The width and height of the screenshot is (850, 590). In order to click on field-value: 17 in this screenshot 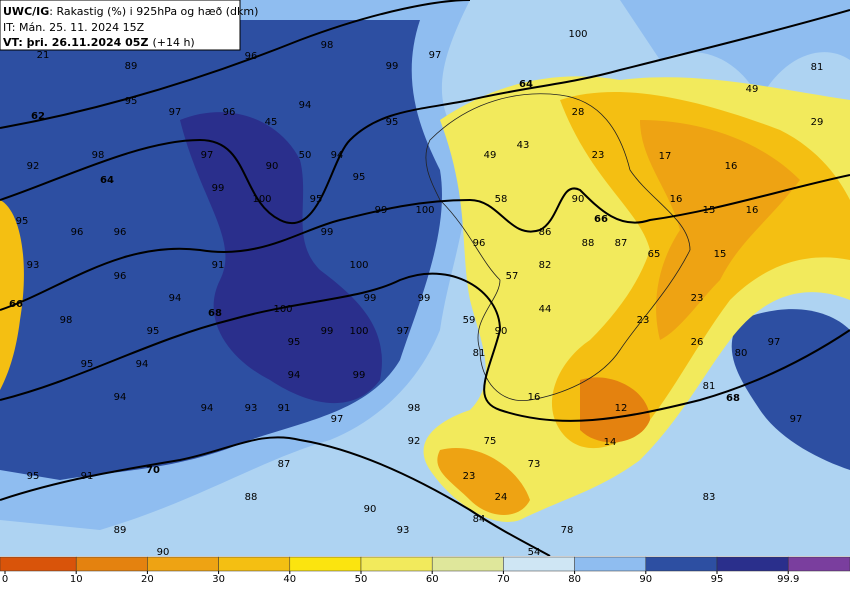, I will do `click(665, 156)`.